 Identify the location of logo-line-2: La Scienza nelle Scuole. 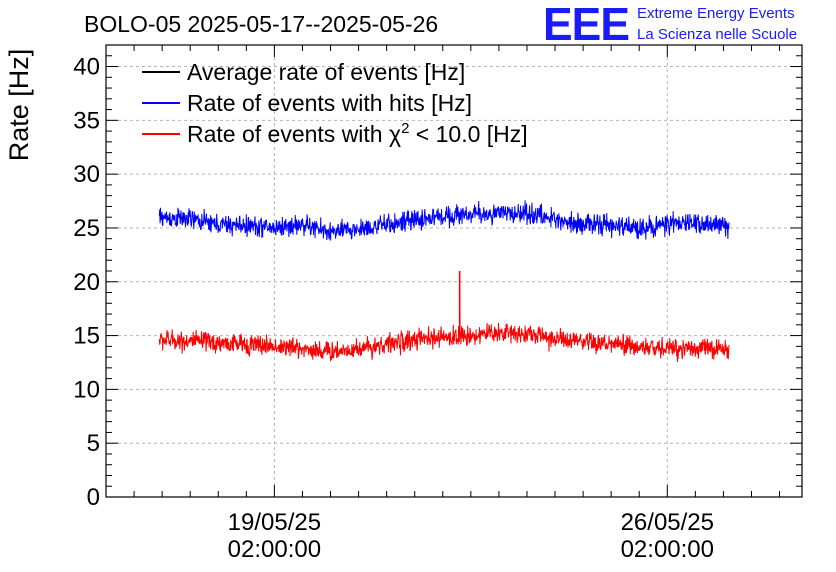
(717, 34).